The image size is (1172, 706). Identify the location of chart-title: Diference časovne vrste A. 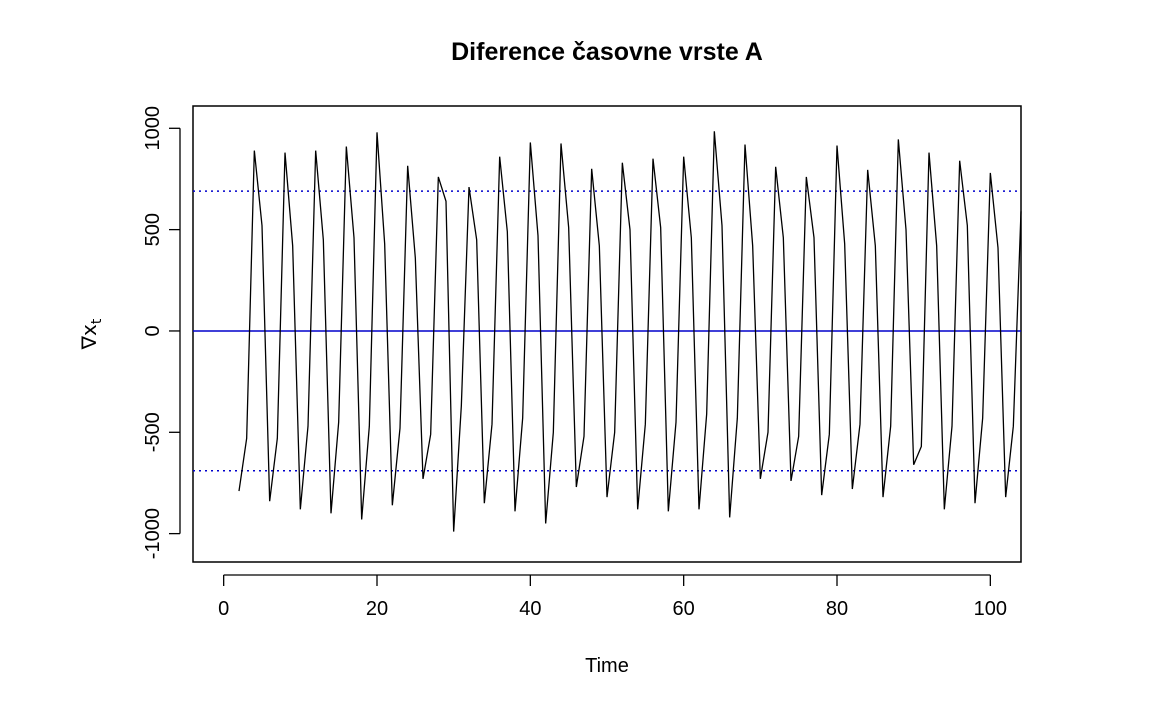
(607, 52).